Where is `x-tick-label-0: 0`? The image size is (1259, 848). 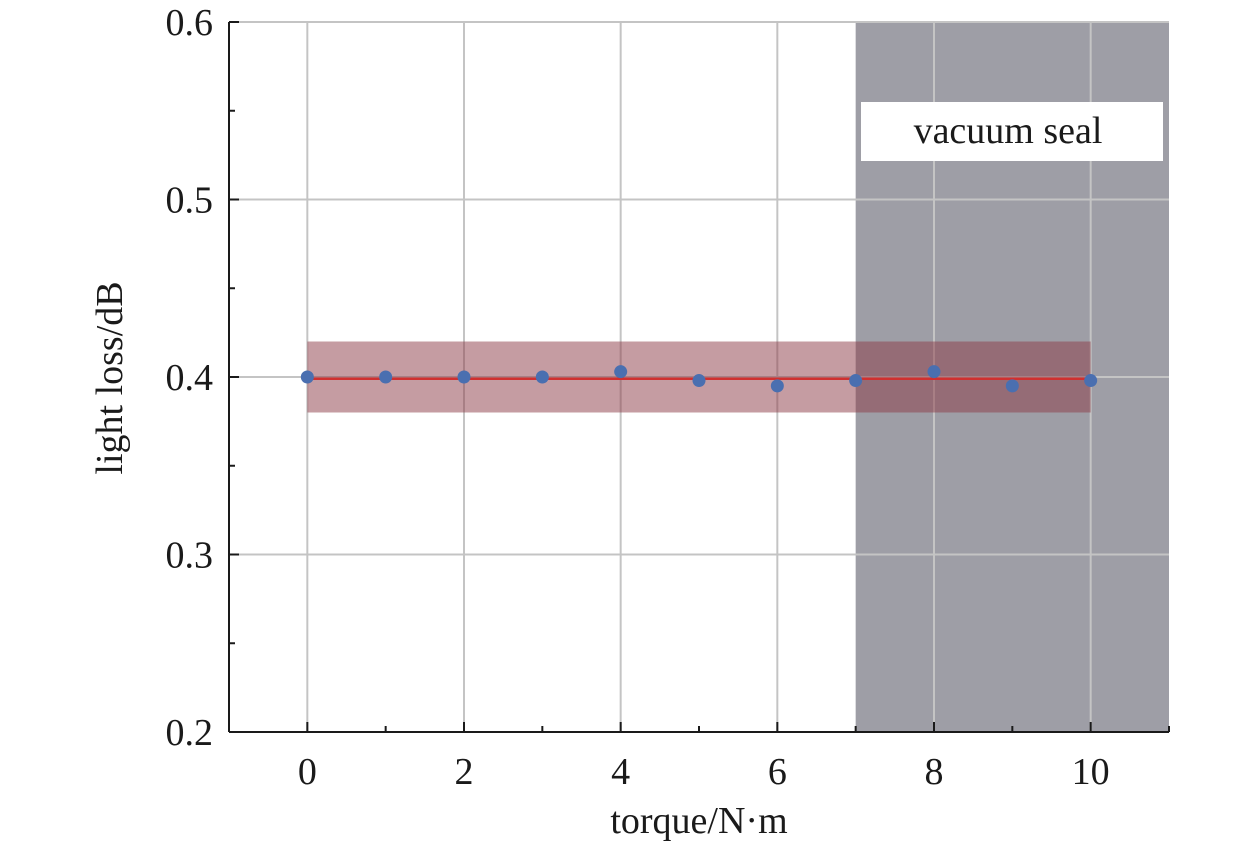 x-tick-label-0: 0 is located at coordinates (307, 772).